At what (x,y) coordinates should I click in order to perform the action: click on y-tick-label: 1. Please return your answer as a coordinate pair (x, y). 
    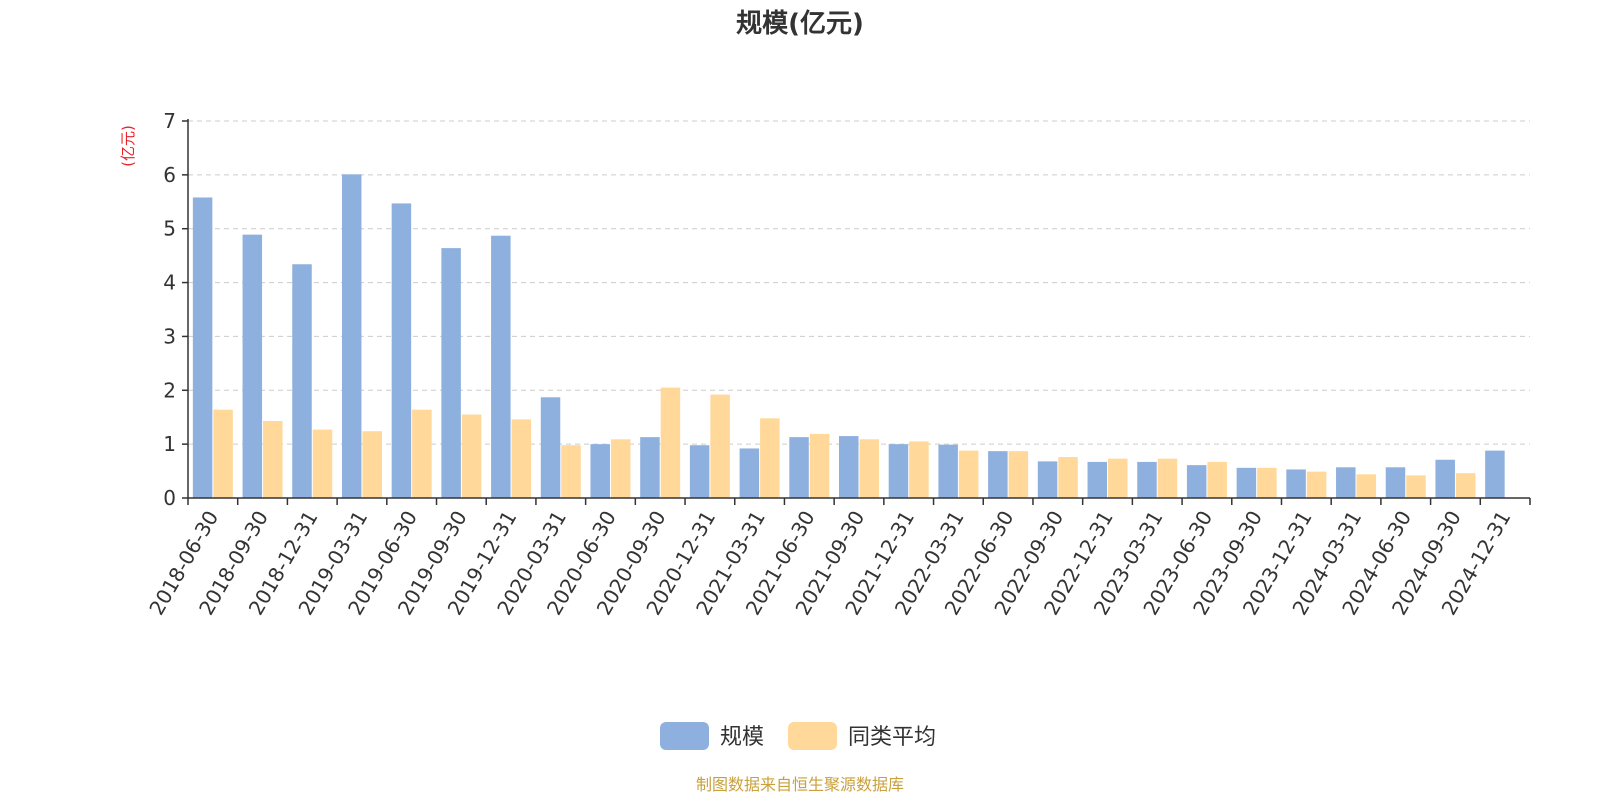
    Looking at the image, I should click on (169, 444).